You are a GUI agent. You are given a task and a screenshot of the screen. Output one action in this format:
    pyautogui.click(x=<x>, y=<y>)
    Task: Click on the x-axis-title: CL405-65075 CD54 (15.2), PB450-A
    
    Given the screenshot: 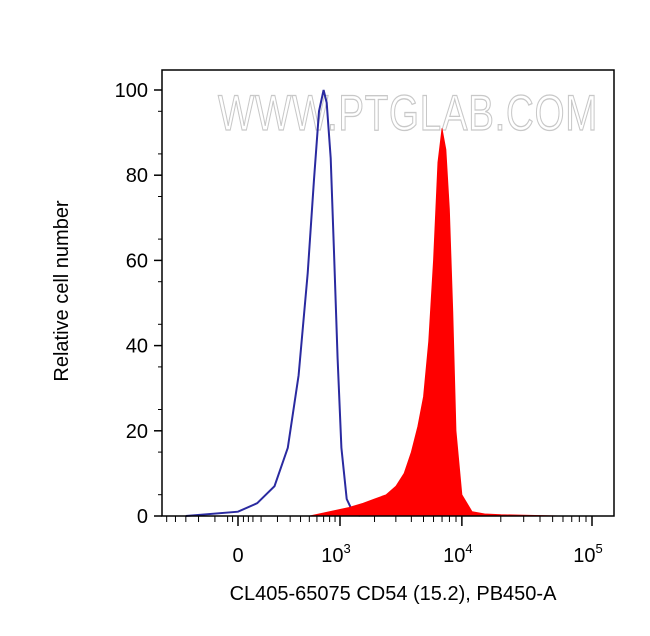 What is the action you would take?
    pyautogui.click(x=394, y=594)
    